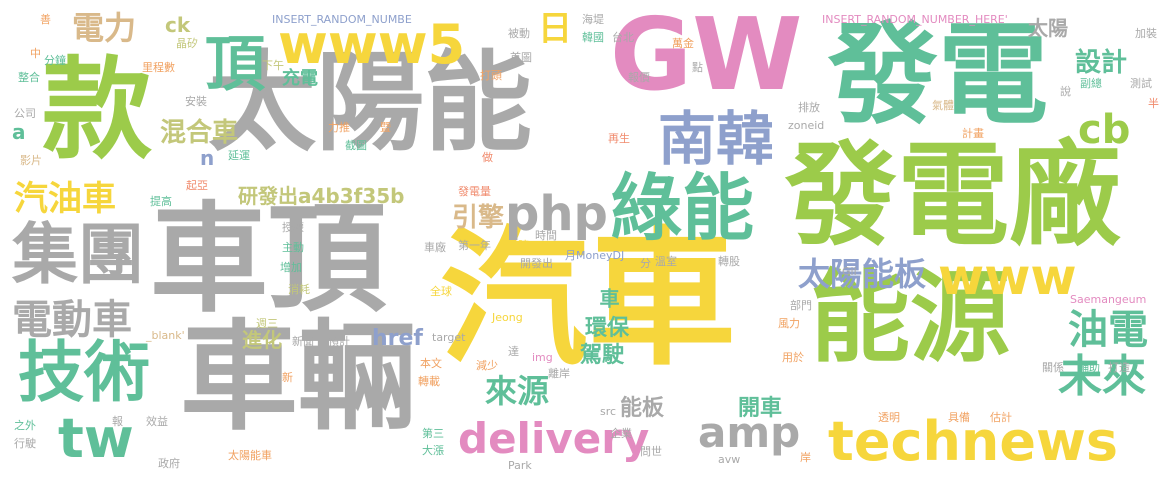  Describe the element at coordinates (507, 317) in the screenshot. I see `word: Jeong` at that location.